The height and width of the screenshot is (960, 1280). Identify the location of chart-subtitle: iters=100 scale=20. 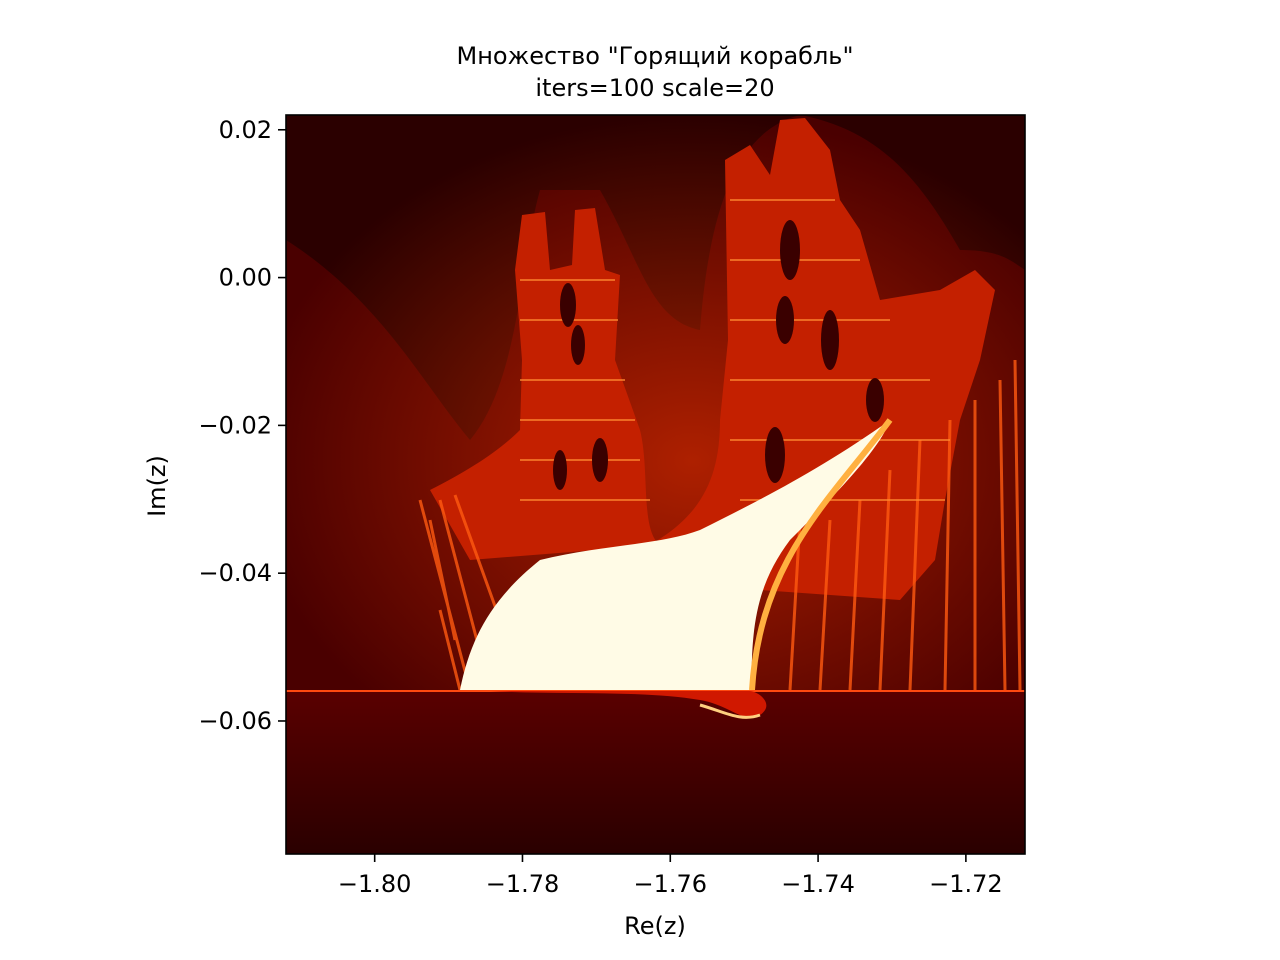
(654, 88).